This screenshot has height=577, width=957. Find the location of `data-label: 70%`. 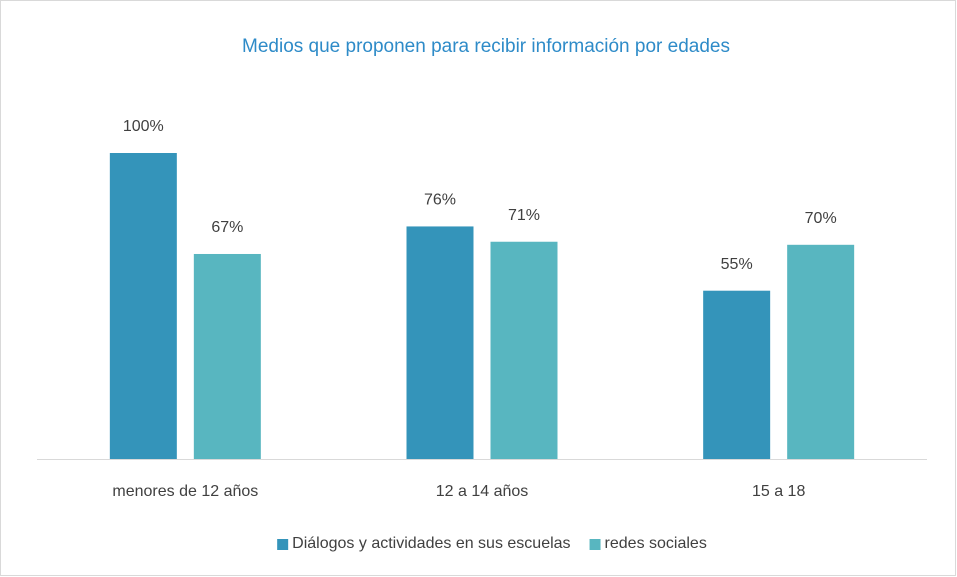

data-label: 70% is located at coordinates (821, 218).